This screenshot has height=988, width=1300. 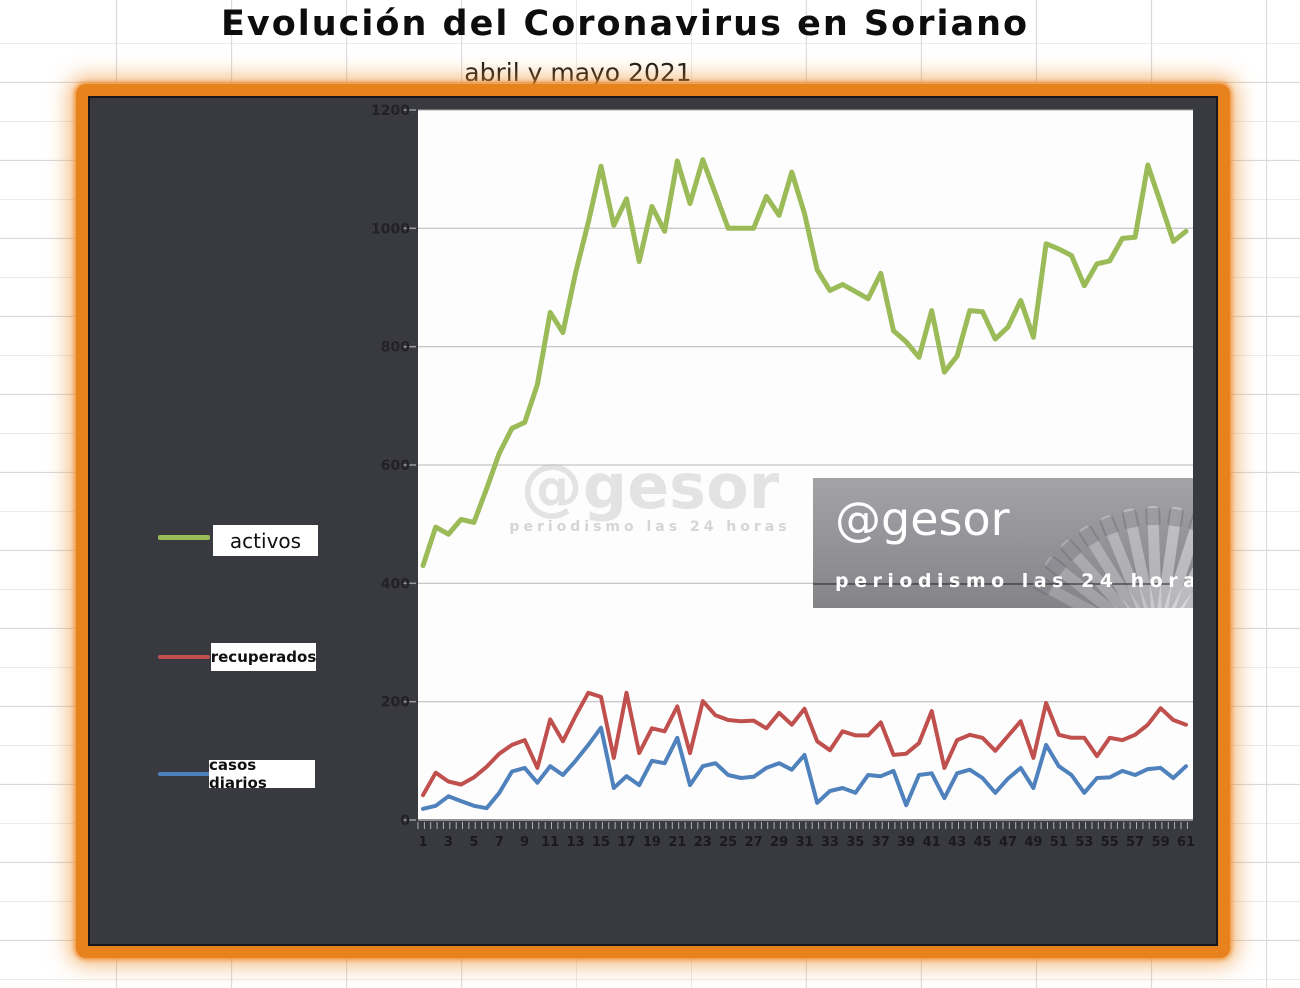 I want to click on x-axis-tick-label: 33, so click(x=830, y=842).